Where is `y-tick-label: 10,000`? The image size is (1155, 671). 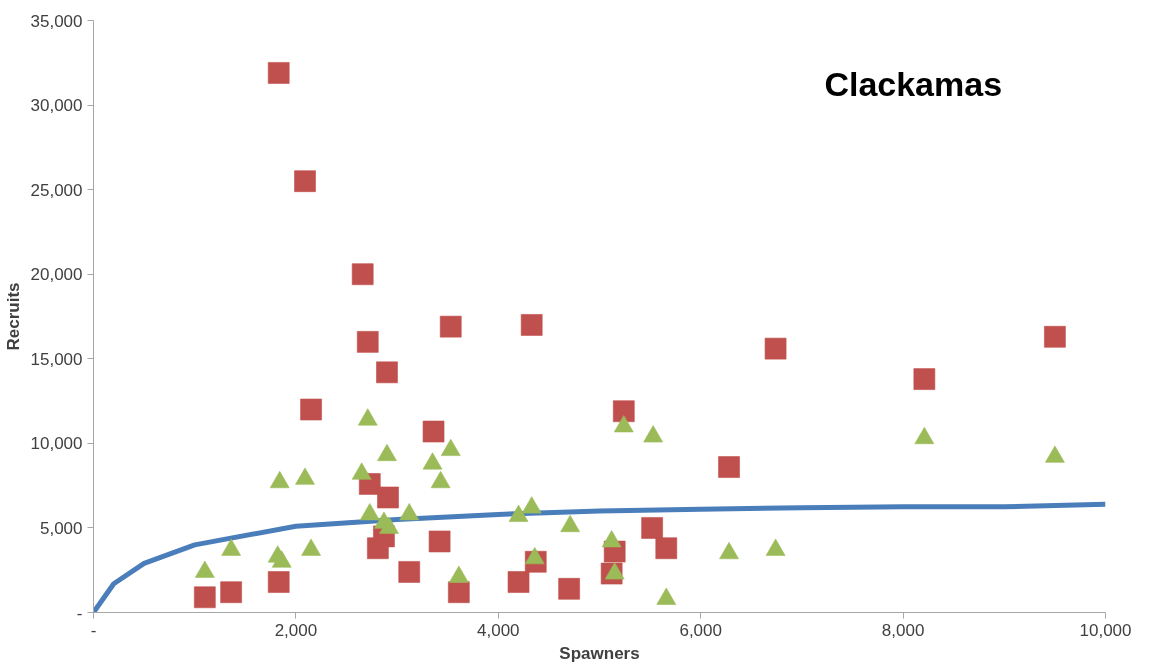
y-tick-label: 10,000 is located at coordinates (56, 444).